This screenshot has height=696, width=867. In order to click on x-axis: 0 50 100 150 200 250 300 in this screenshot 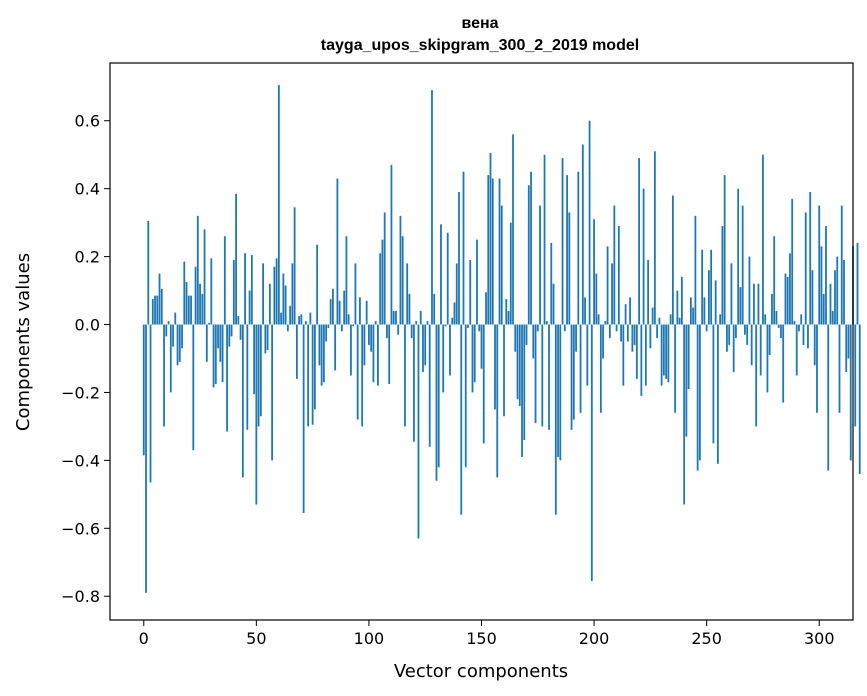, I will do `click(487, 634)`.